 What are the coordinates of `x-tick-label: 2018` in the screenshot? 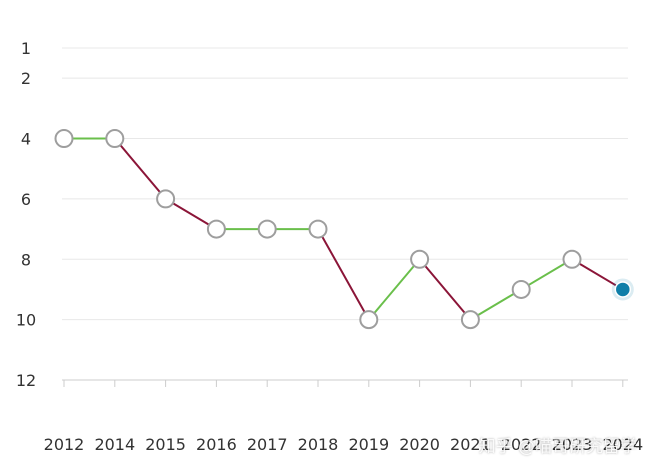 It's located at (318, 444).